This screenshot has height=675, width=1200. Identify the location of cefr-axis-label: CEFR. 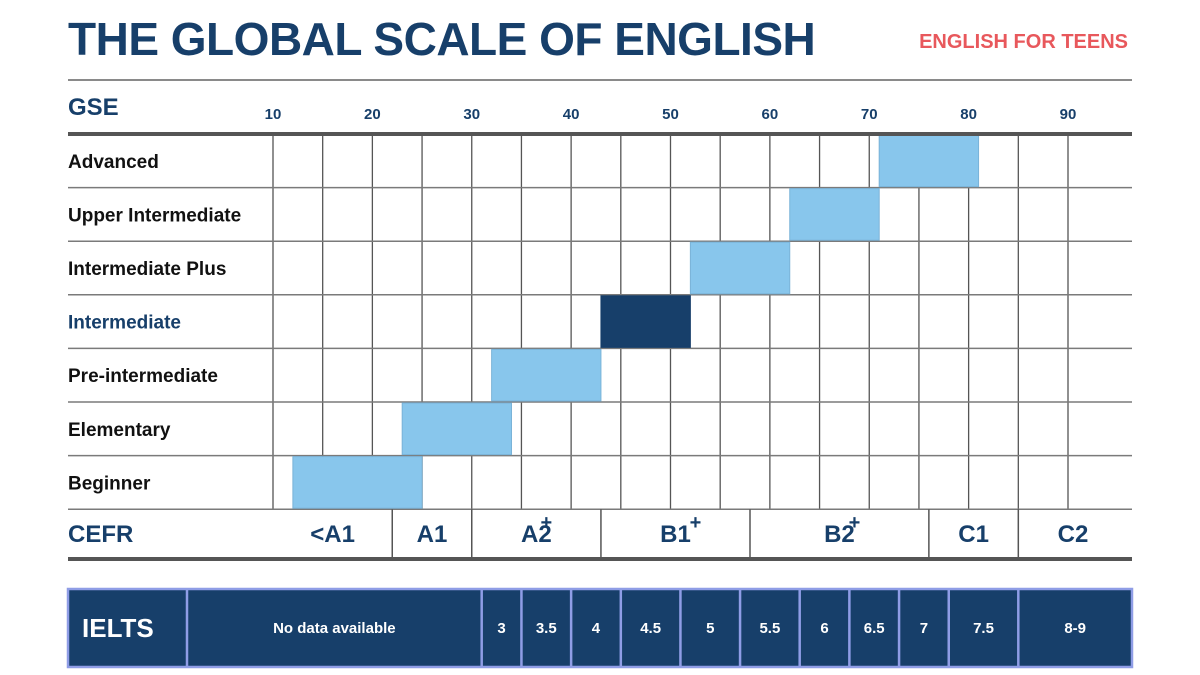
(100, 534).